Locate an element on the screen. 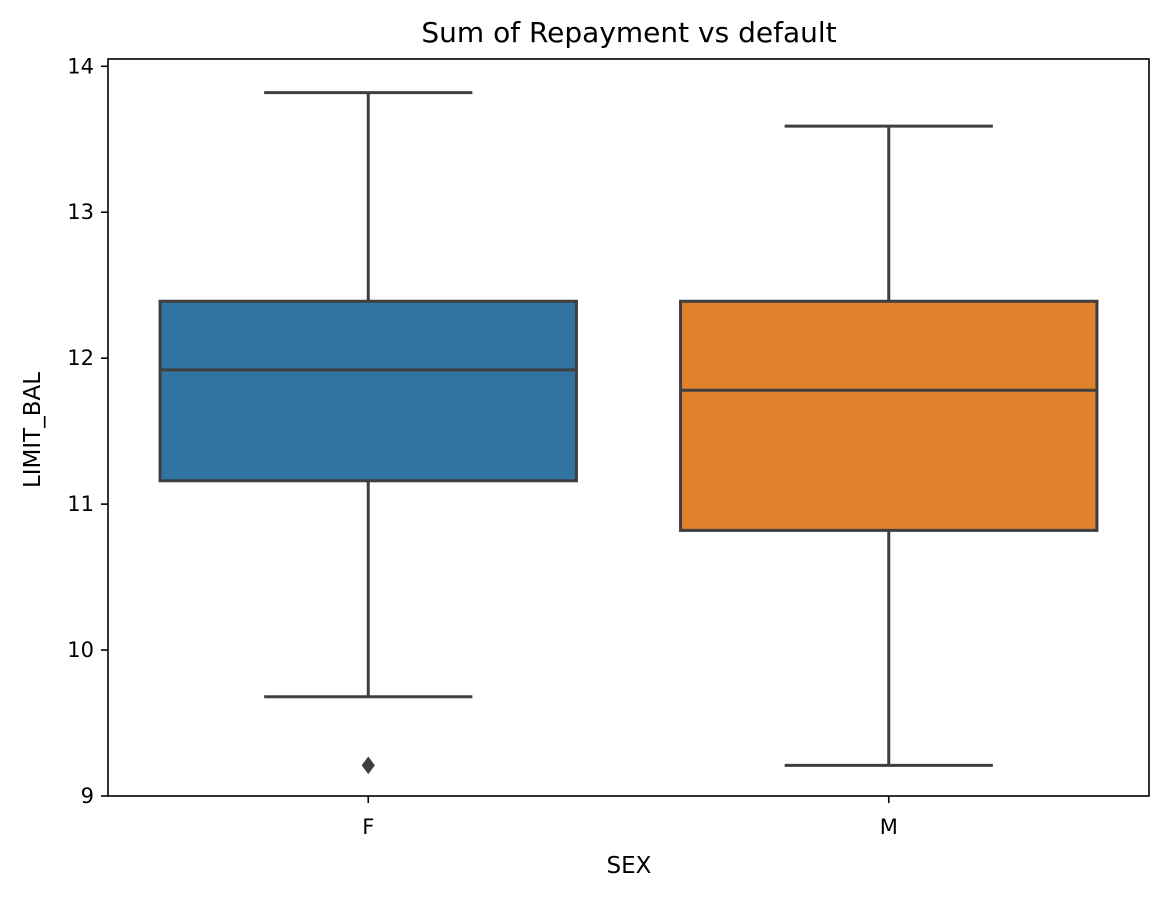  chart-title: Sum of Repayment vs default is located at coordinates (628, 32).